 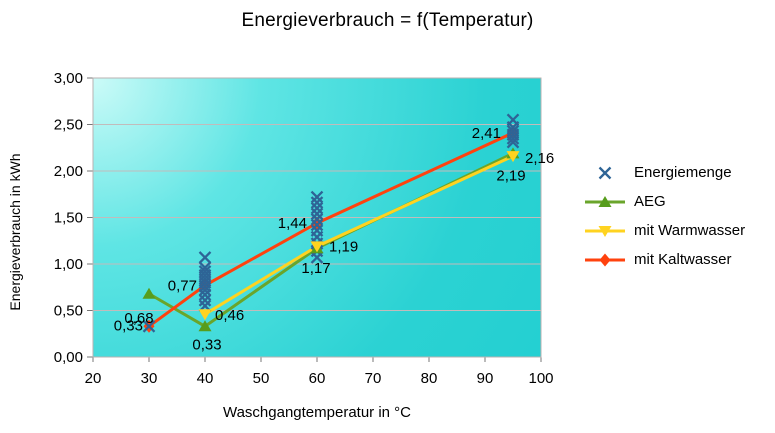 What do you see at coordinates (206, 344) in the screenshot?
I see `data-label-aeg: 0,33` at bounding box center [206, 344].